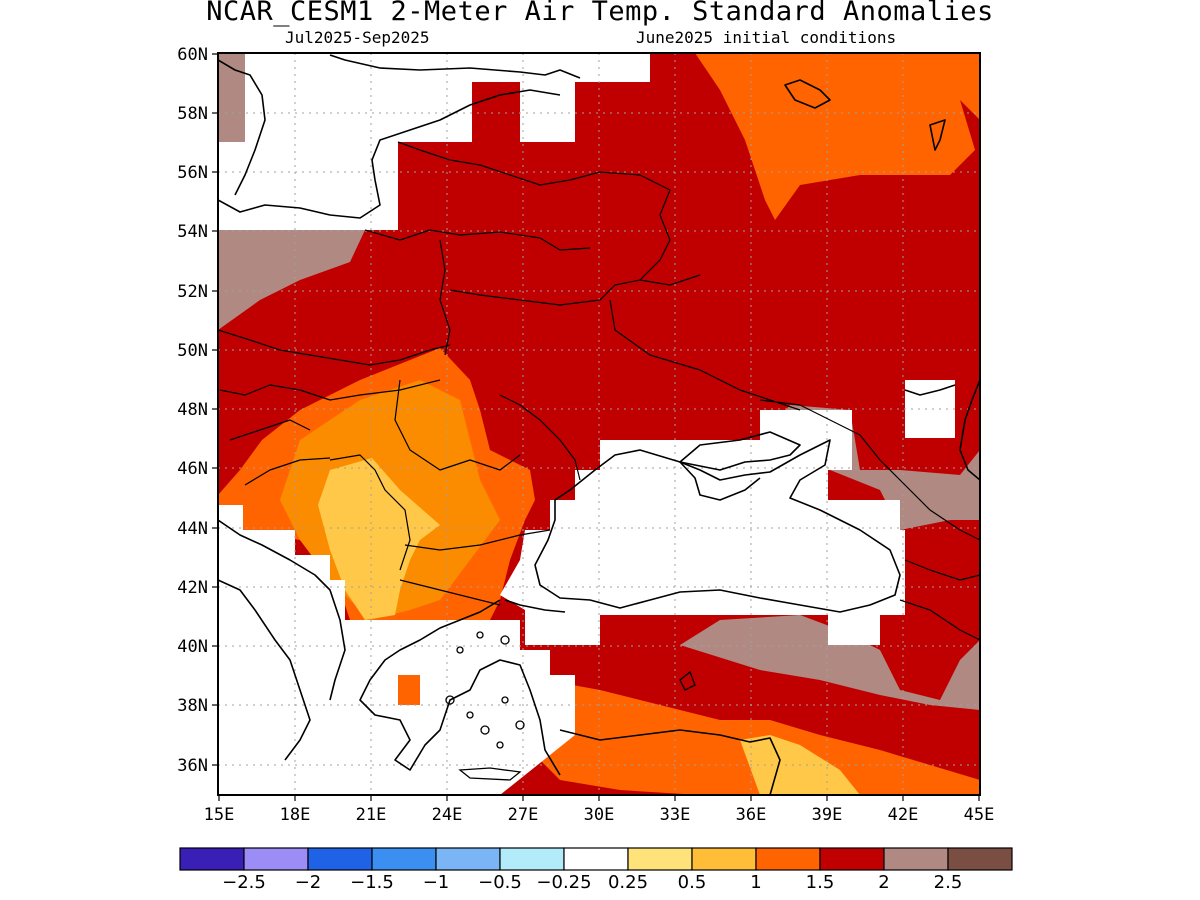  What do you see at coordinates (192, 469) in the screenshot?
I see `lat-label: 46N` at bounding box center [192, 469].